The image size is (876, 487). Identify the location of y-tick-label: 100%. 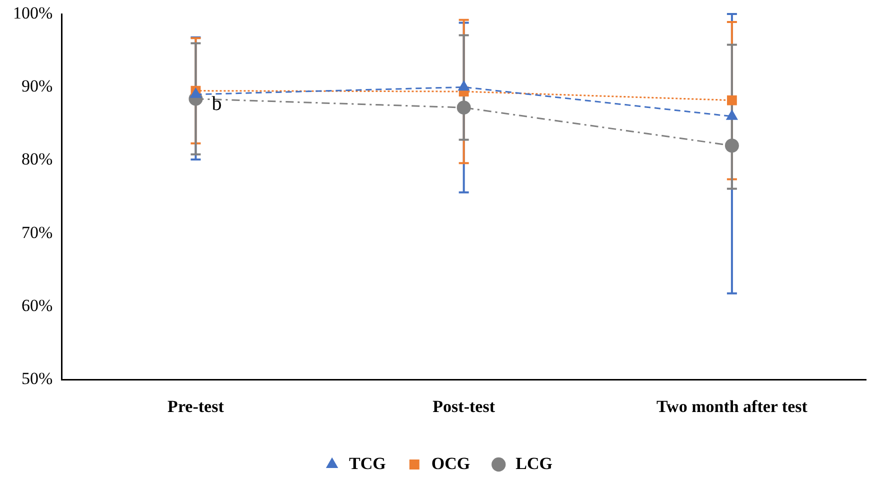
(32, 12).